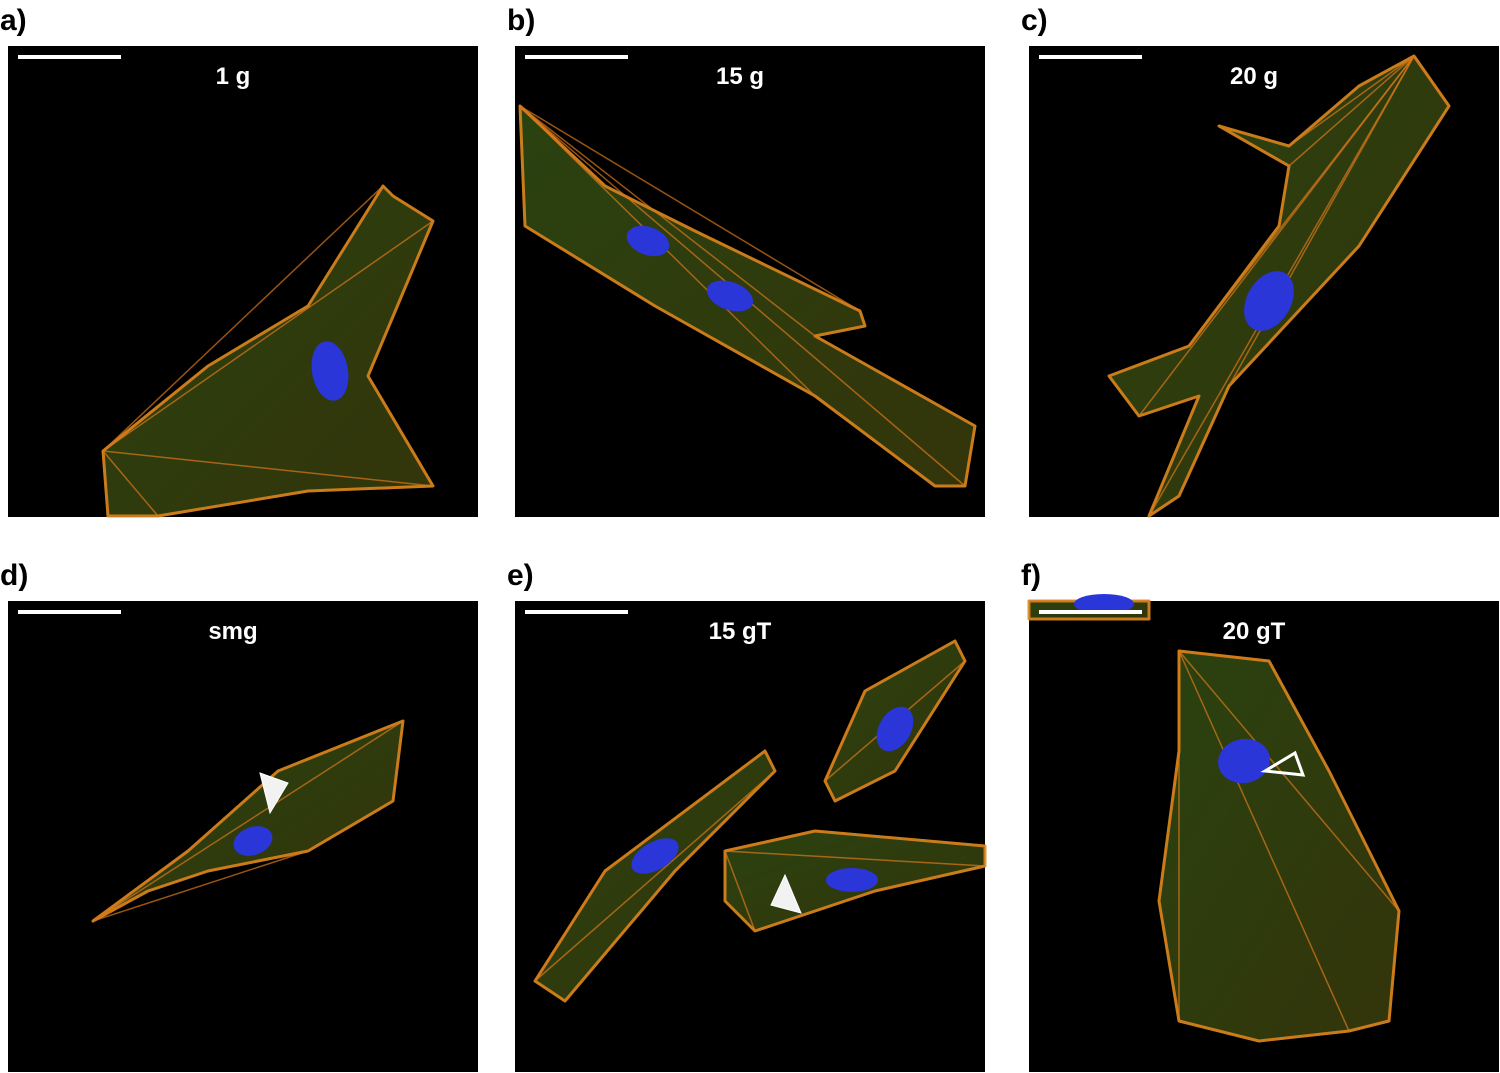  What do you see at coordinates (520, 575) in the screenshot?
I see `panel-label: e)` at bounding box center [520, 575].